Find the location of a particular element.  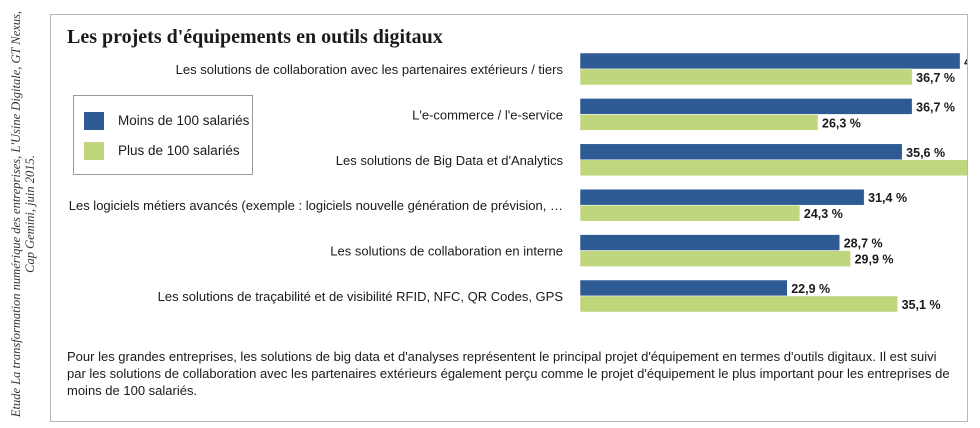

data-label: 42,0 % is located at coordinates (965, 62).